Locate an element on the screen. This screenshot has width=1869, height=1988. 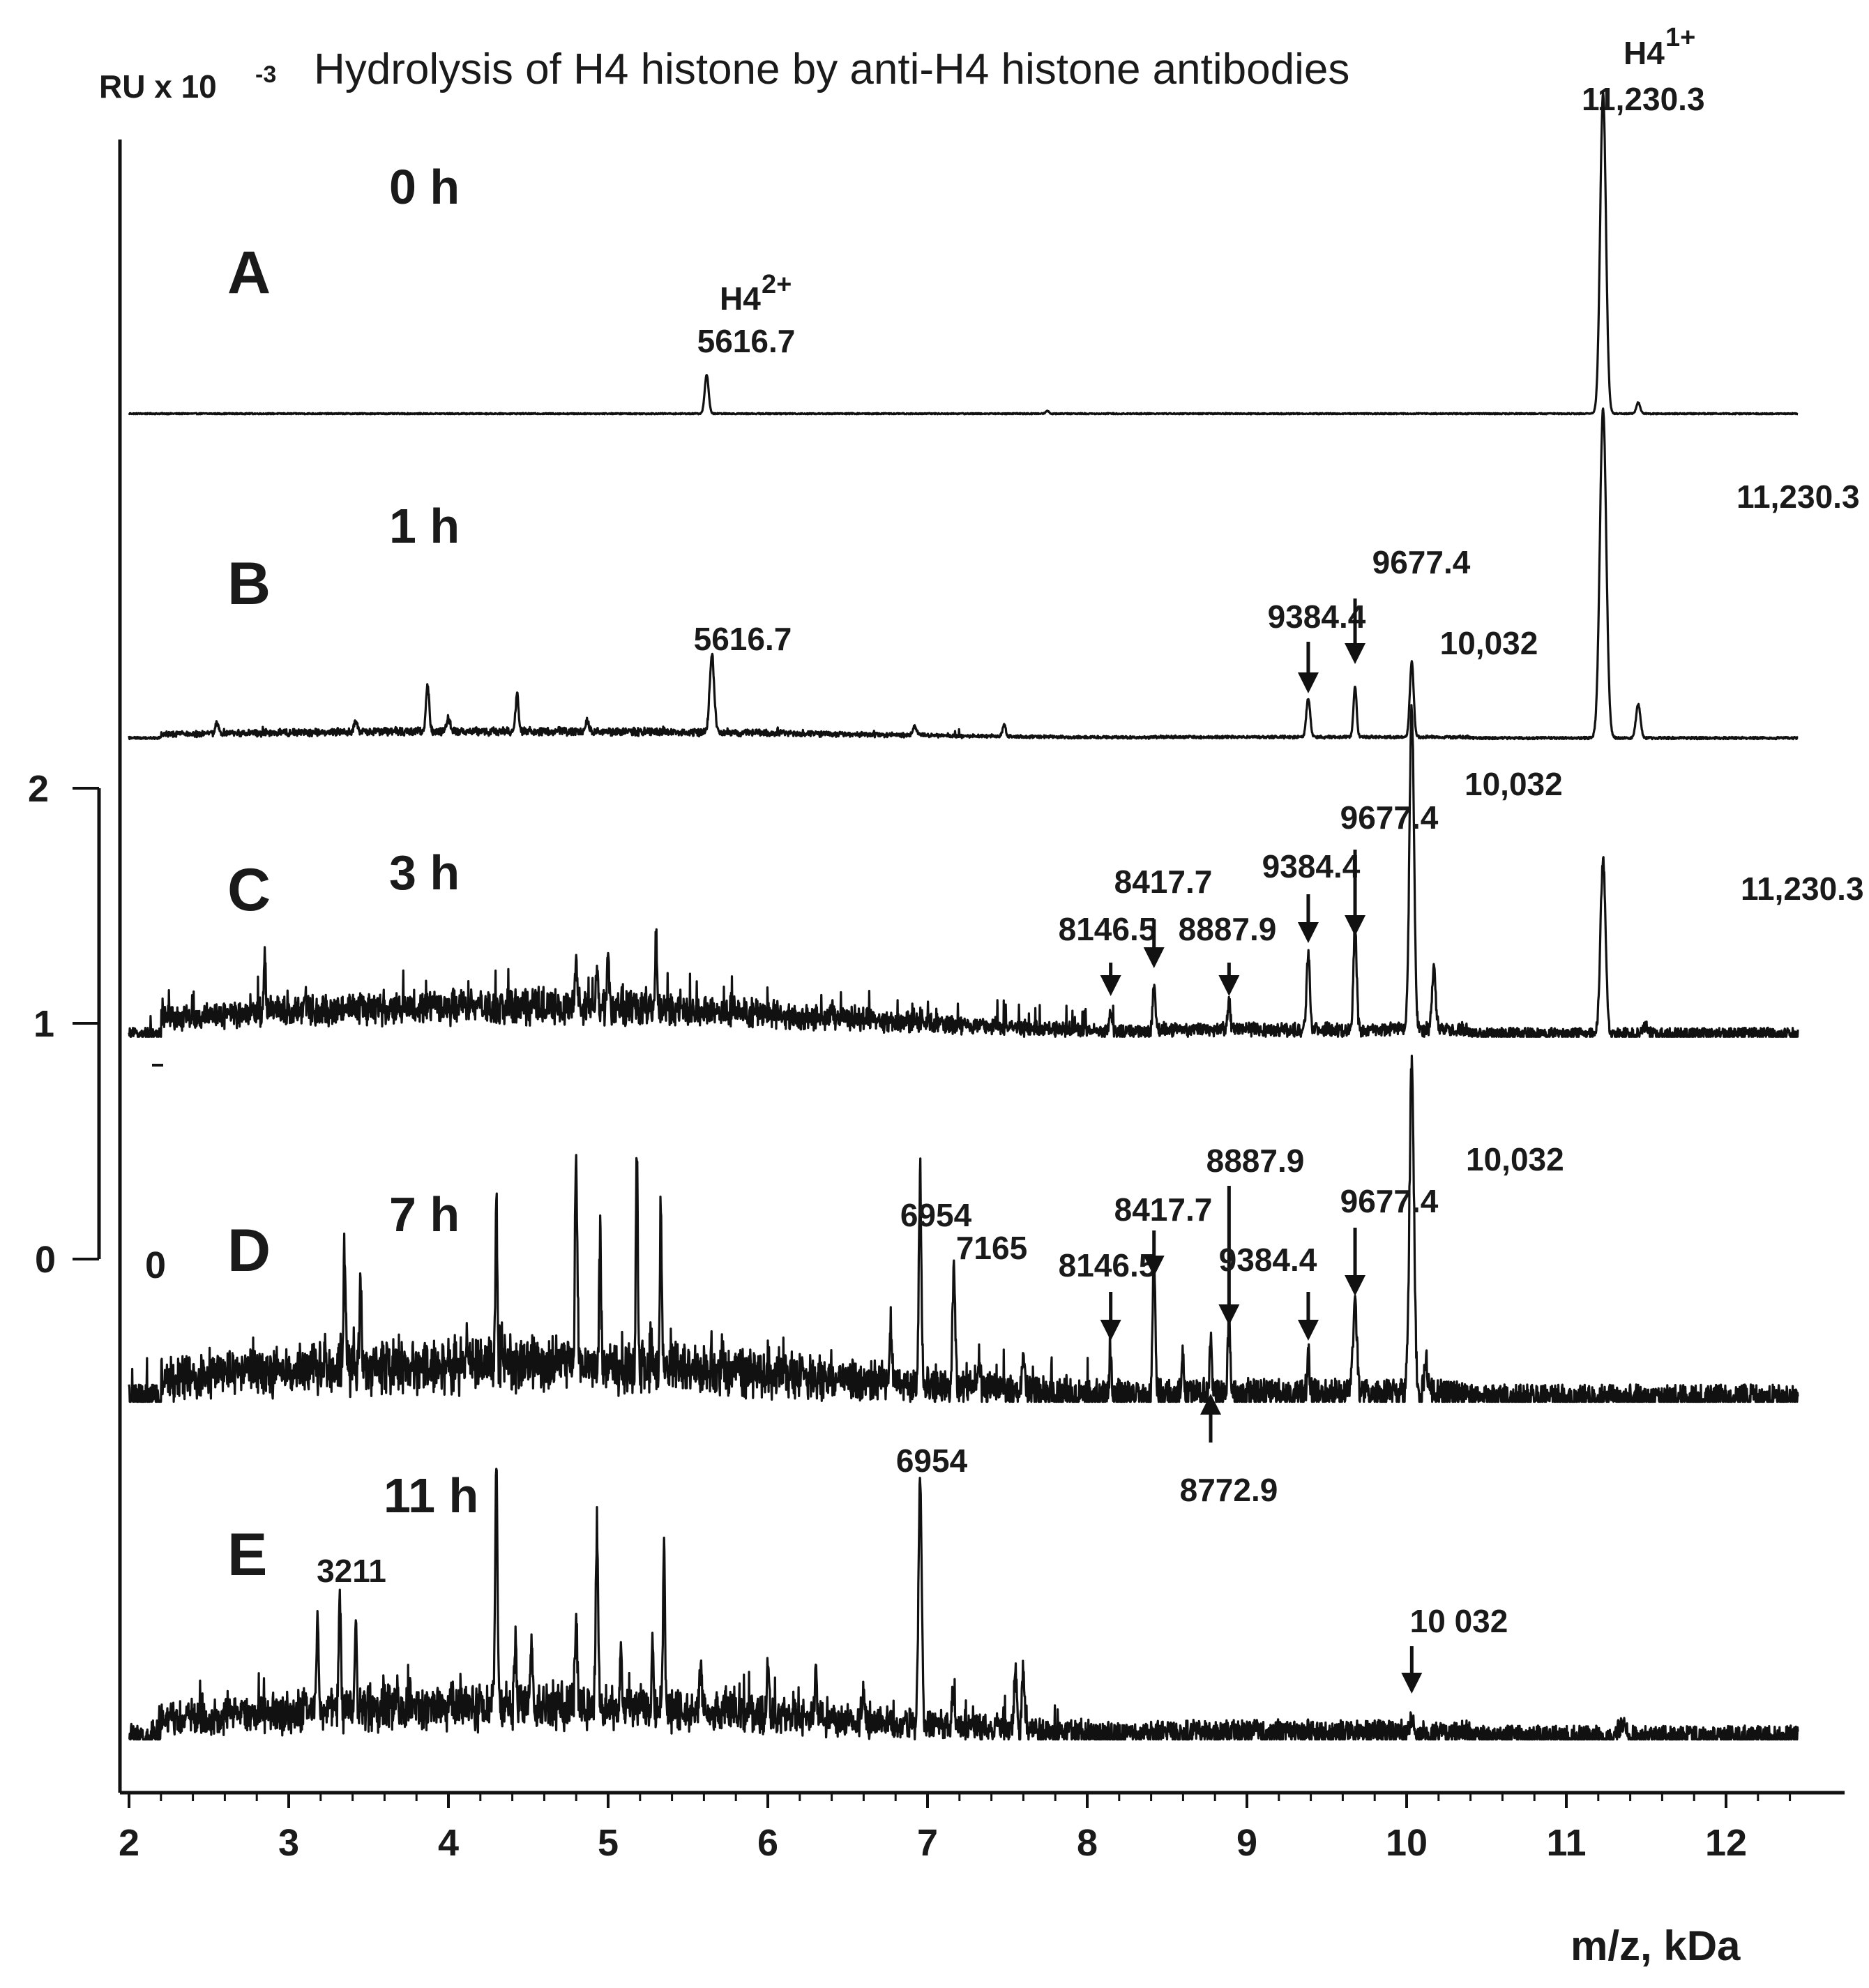
x-tick-label: 3 is located at coordinates (288, 1843).